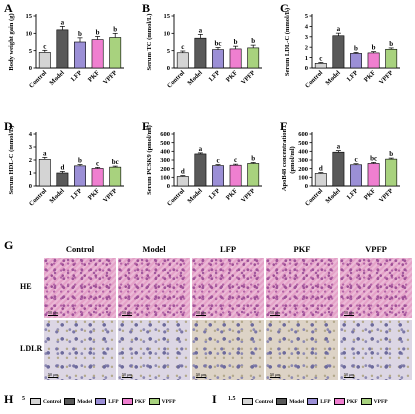 This screenshot has height=414, width=415. Describe the element at coordinates (306, 47) in the screenshot. I see `y-tick-label: 2` at that location.